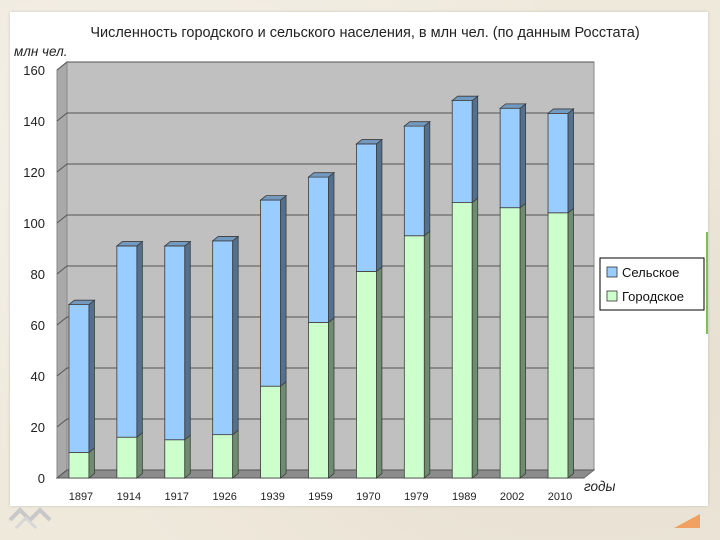 The width and height of the screenshot is (720, 540). I want to click on y-tick-label: 160, so click(34, 70).